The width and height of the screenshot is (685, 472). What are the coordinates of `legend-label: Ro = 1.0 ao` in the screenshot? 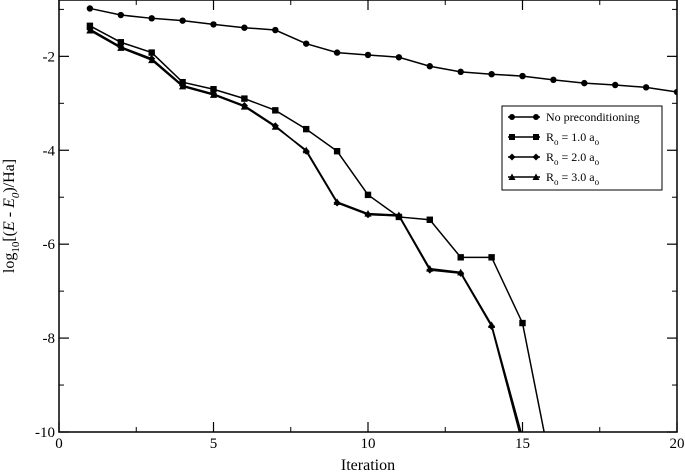 It's located at (573, 138).